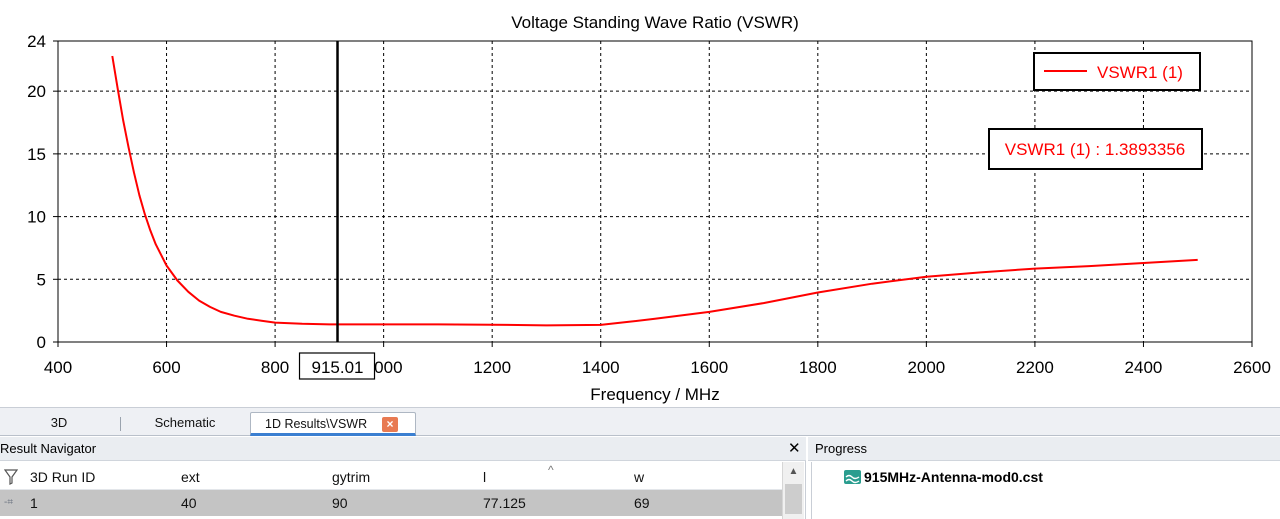  Describe the element at coordinates (640, 421) in the screenshot. I see `tab-strip: 3D Schematic 1D Results\VSWR ×` at that location.